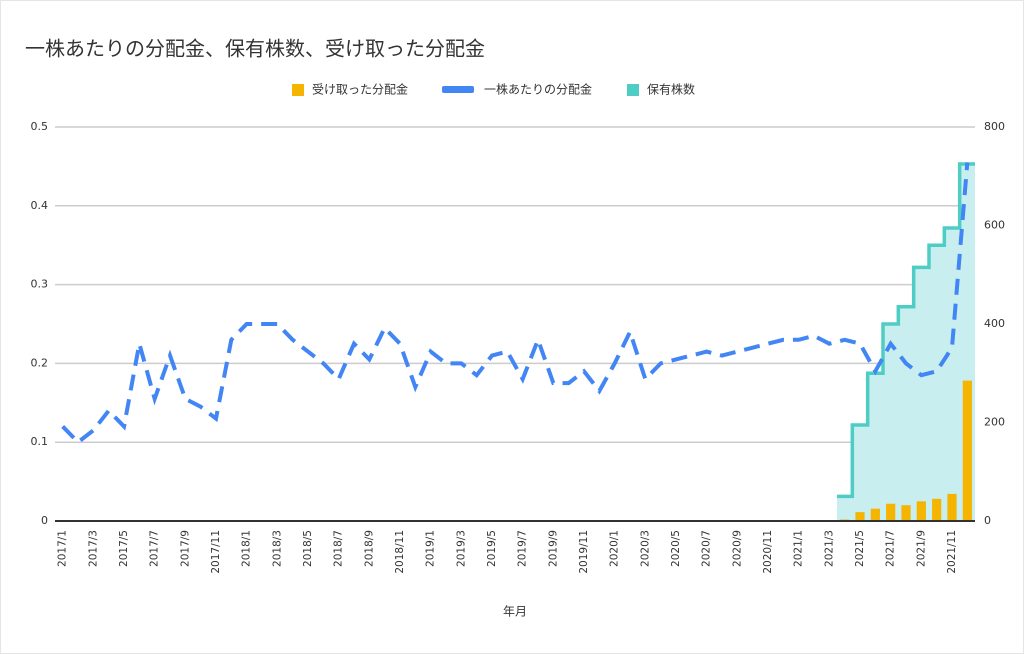  What do you see at coordinates (369, 548) in the screenshot?
I see `x-tick-label: 2018/9` at bounding box center [369, 548].